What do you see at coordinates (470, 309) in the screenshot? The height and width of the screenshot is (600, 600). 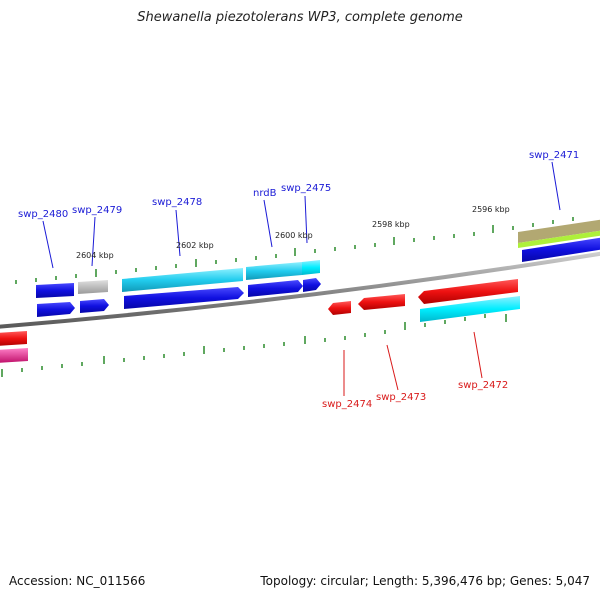 I see `gene-swp_2472-cog` at bounding box center [470, 309].